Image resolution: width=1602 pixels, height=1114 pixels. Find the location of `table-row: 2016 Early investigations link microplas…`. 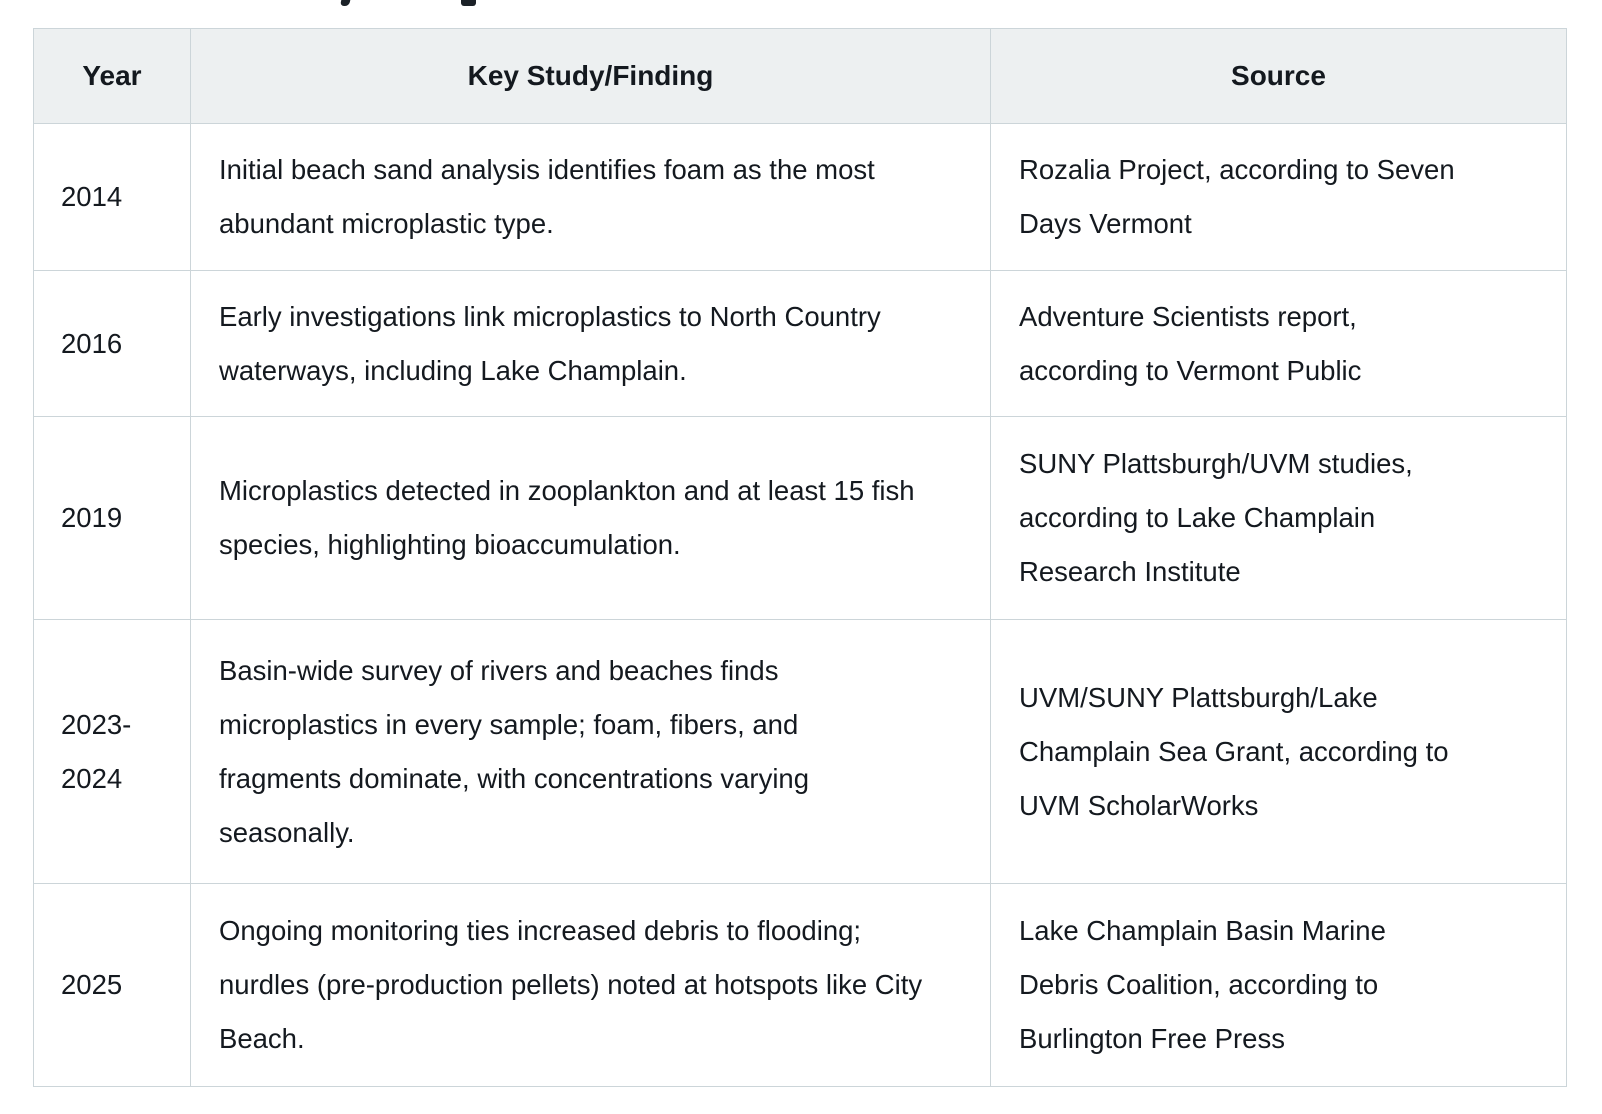

table-row: 2016 Early investigations link microplas… is located at coordinates (800, 343).